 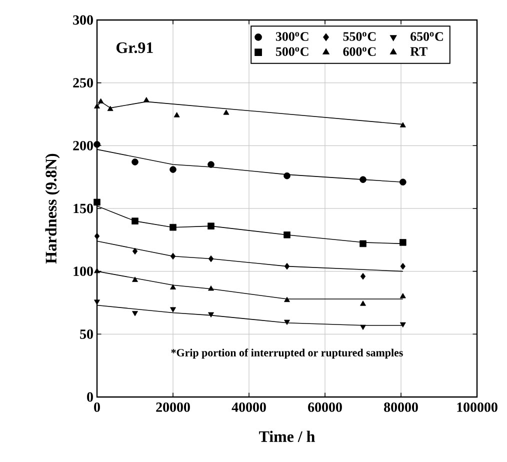 I want to click on legend-label: 600$^{o}$C, so click(x=359, y=51).